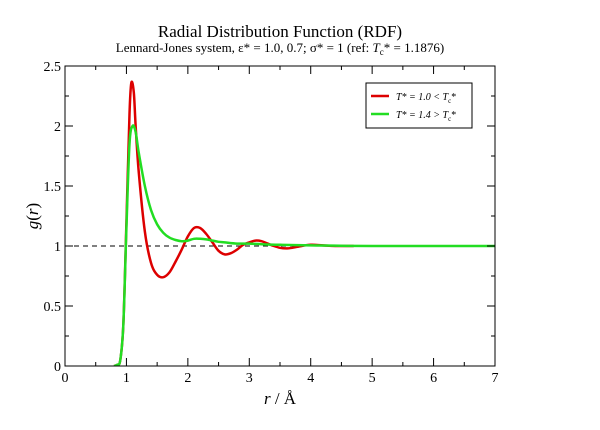 The height and width of the screenshot is (430, 600). What do you see at coordinates (372, 378) in the screenshot?
I see `x-tick-label: 5` at bounding box center [372, 378].